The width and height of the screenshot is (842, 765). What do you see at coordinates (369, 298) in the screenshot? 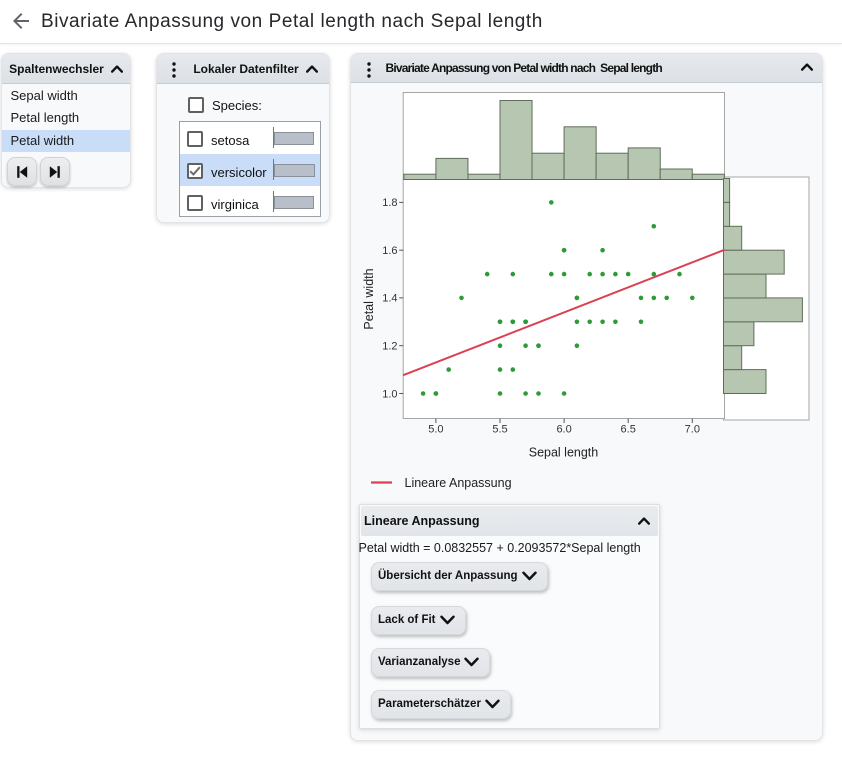
I see `svg-text: Petal width` at bounding box center [369, 298].